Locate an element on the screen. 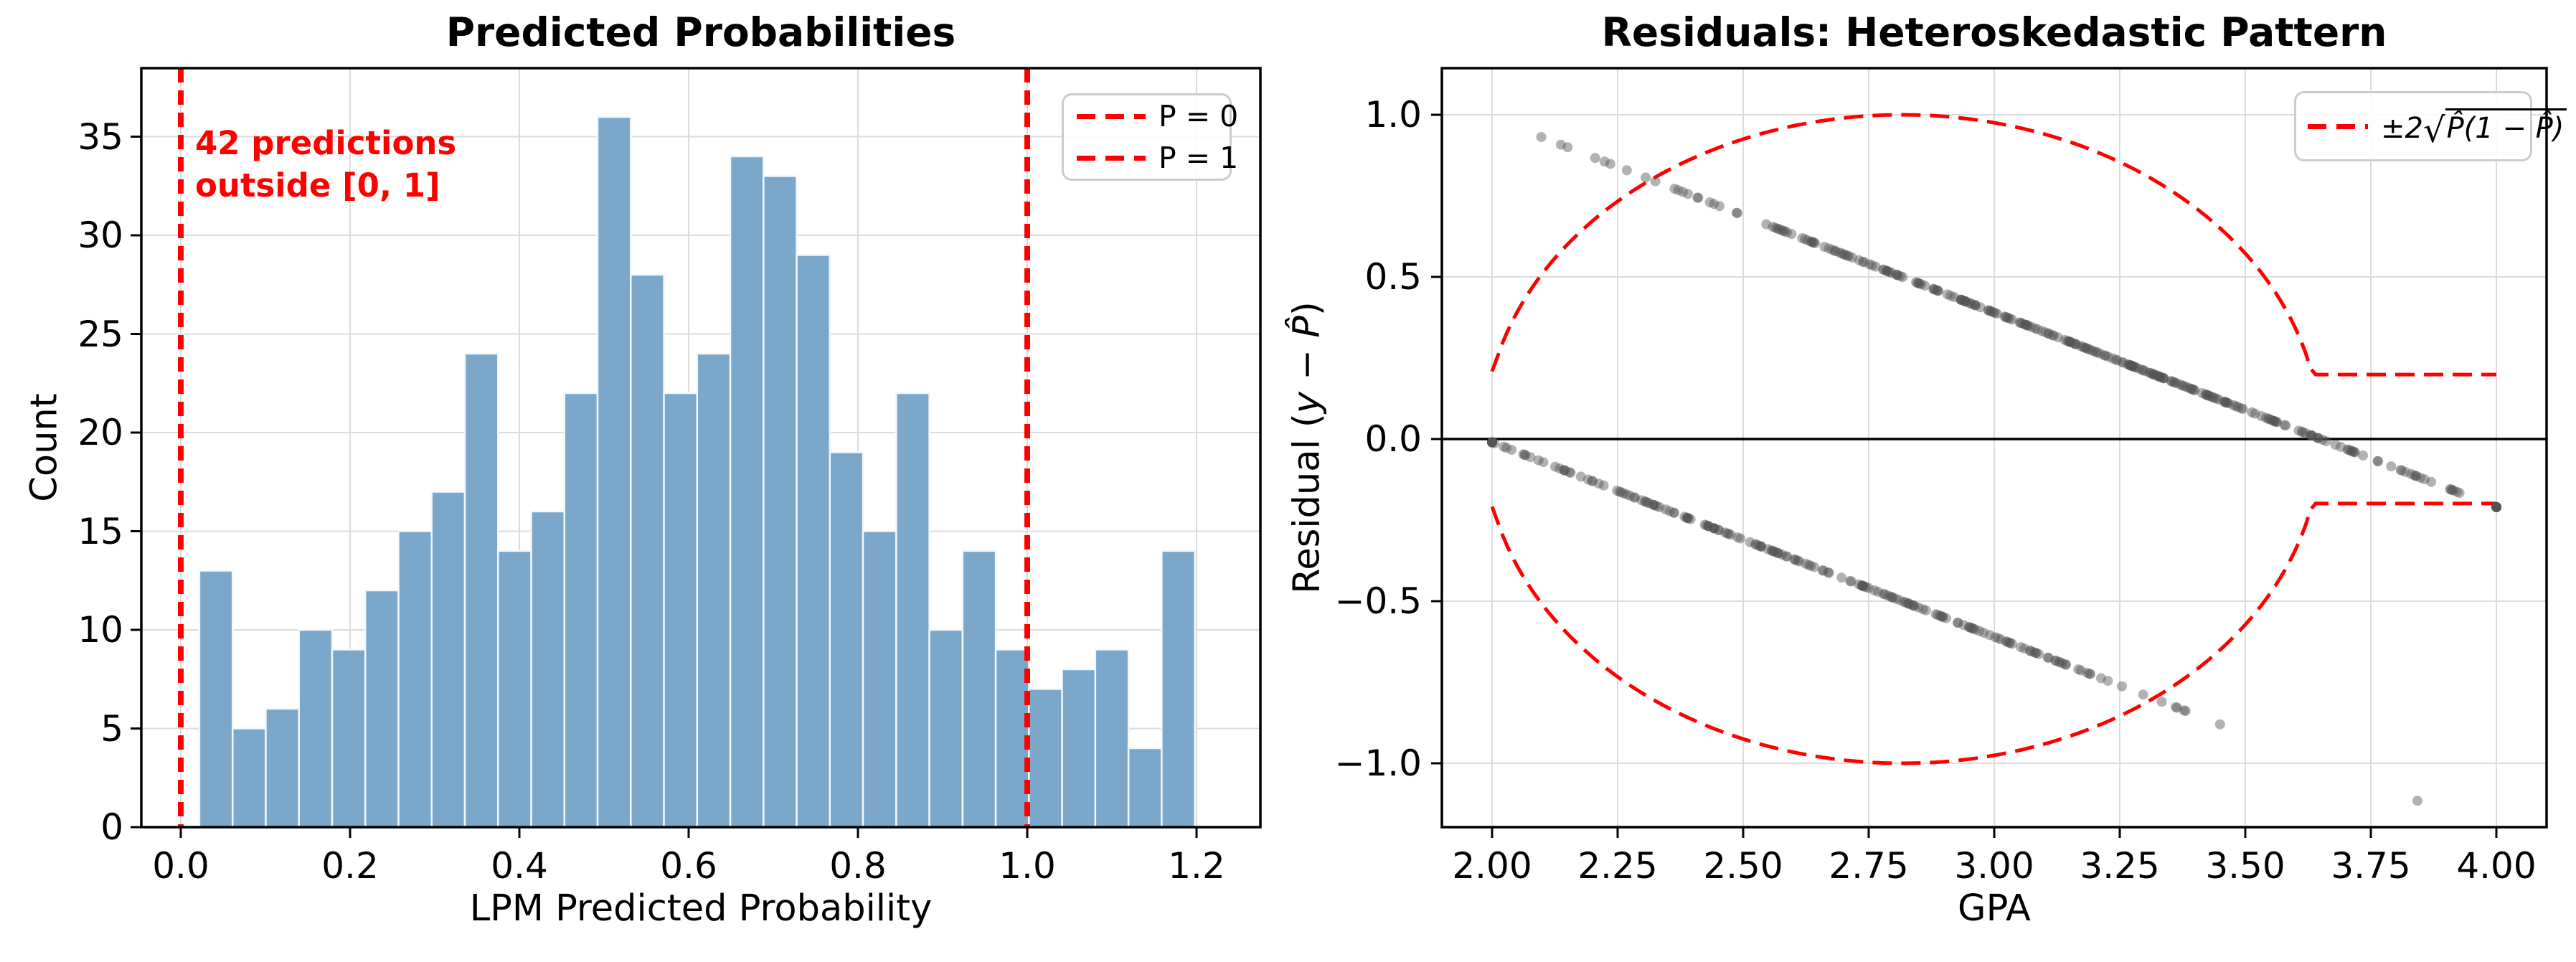 This screenshot has height=962, width=2576. annotation-line-1: 42 predictions is located at coordinates (326, 143).